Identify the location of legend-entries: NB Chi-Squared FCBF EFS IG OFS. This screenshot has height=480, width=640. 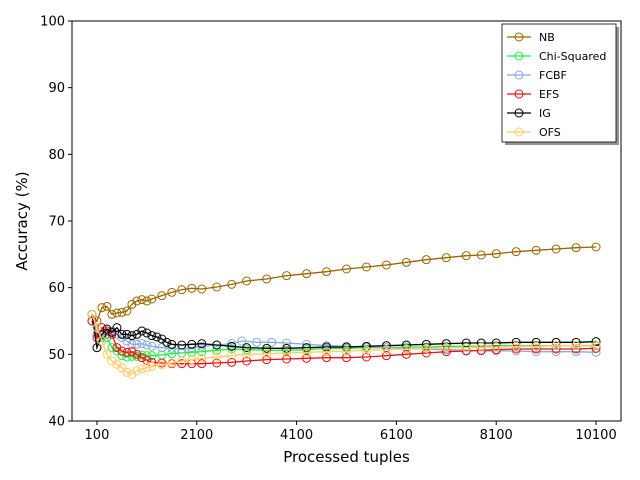
(556, 85).